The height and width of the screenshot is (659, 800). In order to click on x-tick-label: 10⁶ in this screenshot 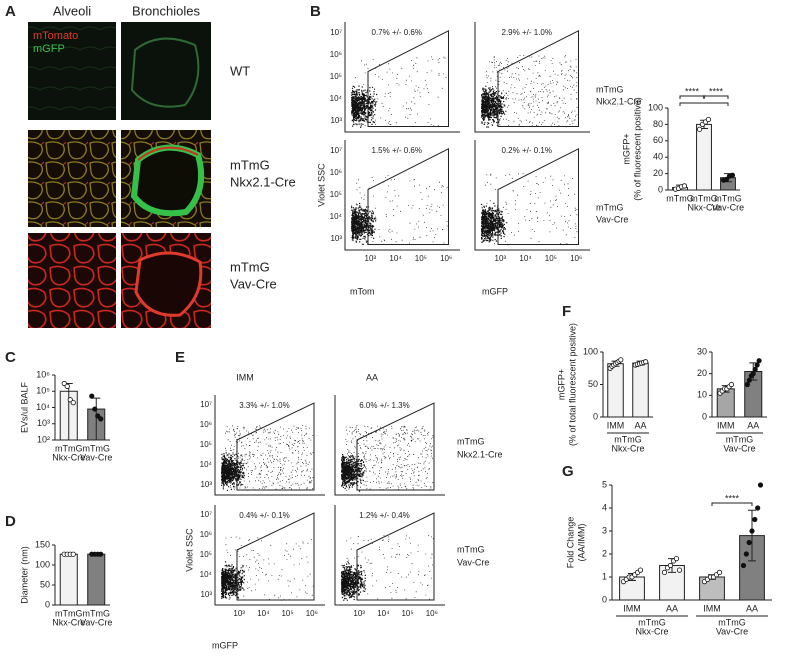, I will do `click(312, 613)`.